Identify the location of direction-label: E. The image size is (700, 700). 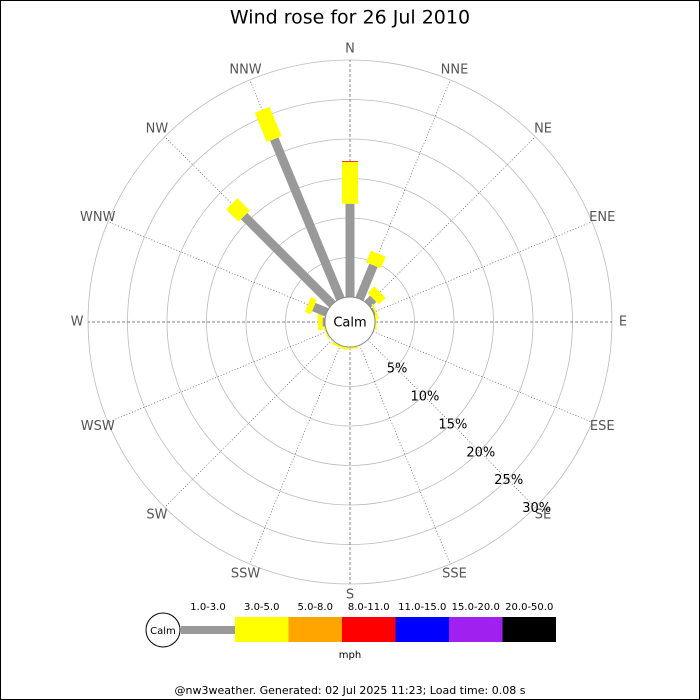
(623, 322).